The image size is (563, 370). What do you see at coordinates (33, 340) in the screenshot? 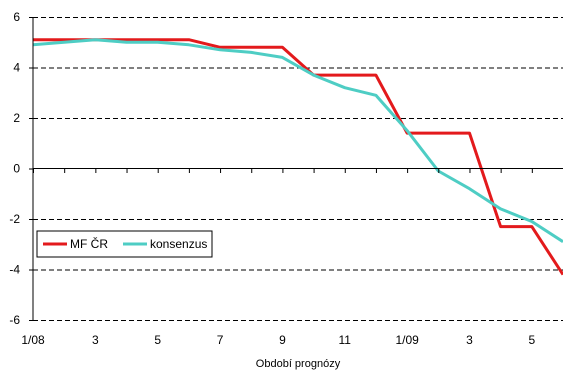
I see `x-tick-label: 1/08` at bounding box center [33, 340].